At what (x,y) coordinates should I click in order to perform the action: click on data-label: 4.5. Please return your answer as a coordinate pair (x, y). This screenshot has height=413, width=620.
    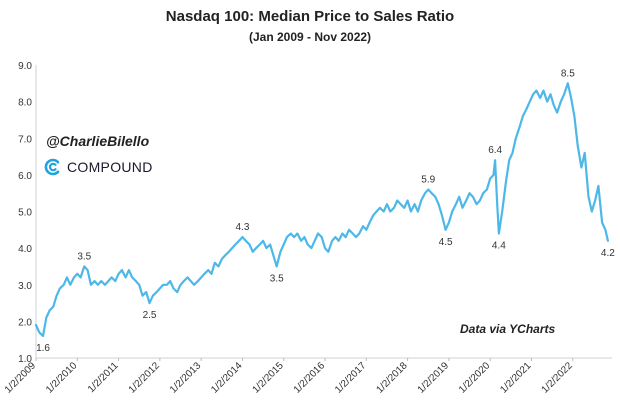
    Looking at the image, I should click on (446, 242).